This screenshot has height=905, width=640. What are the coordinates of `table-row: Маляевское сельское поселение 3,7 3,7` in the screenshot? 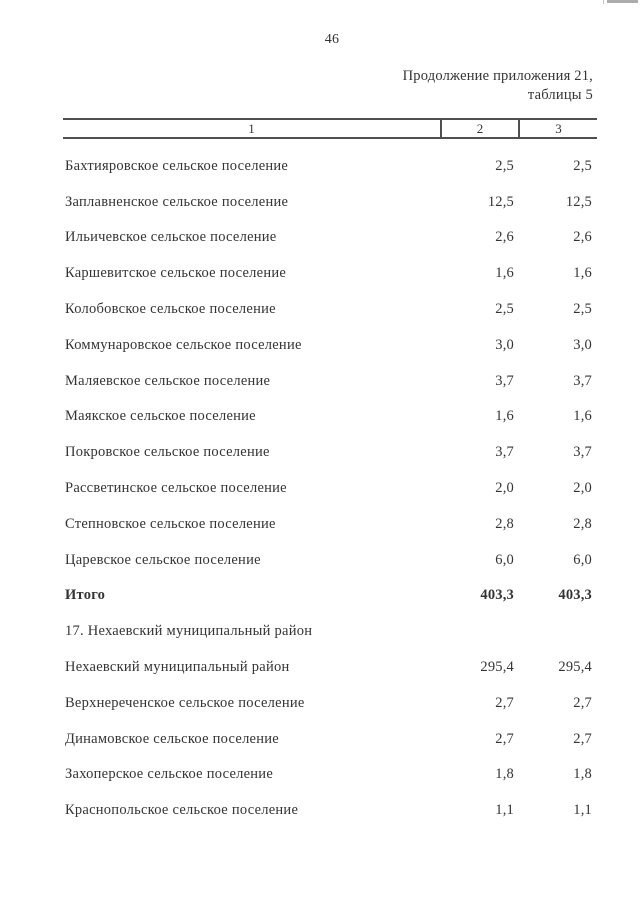 It's located at (330, 372).